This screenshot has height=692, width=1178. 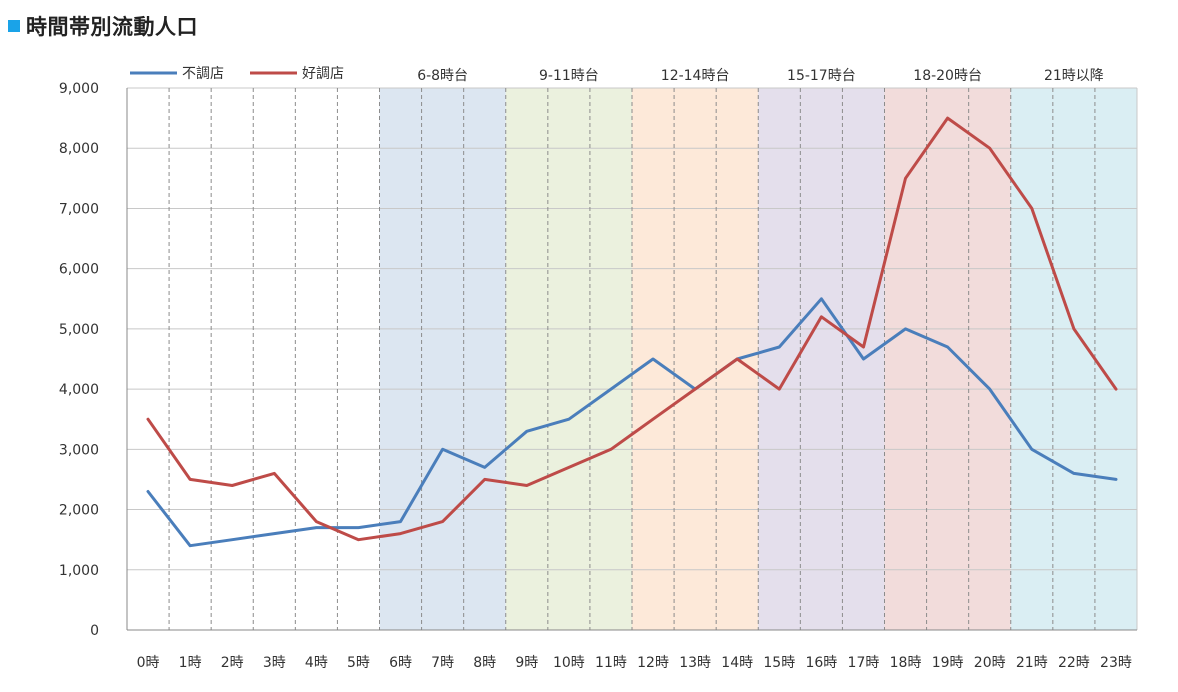 What do you see at coordinates (779, 663) in the screenshot?
I see `x-tick-label: 15時` at bounding box center [779, 663].